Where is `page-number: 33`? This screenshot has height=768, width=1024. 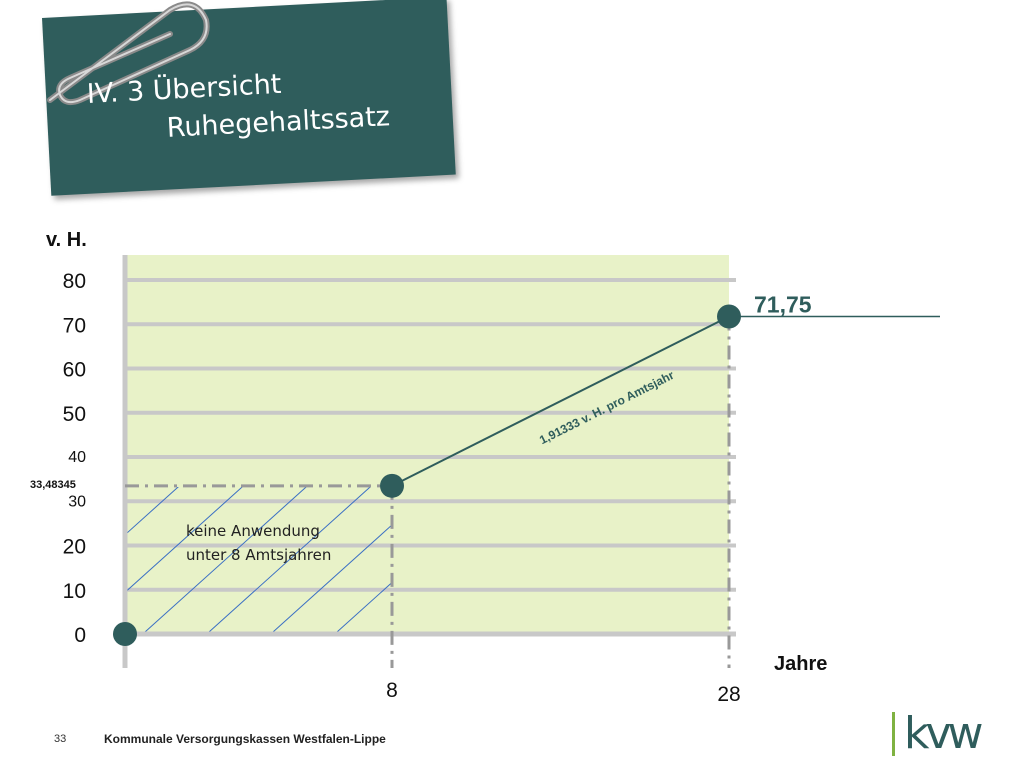 page-number: 33 is located at coordinates (60, 739).